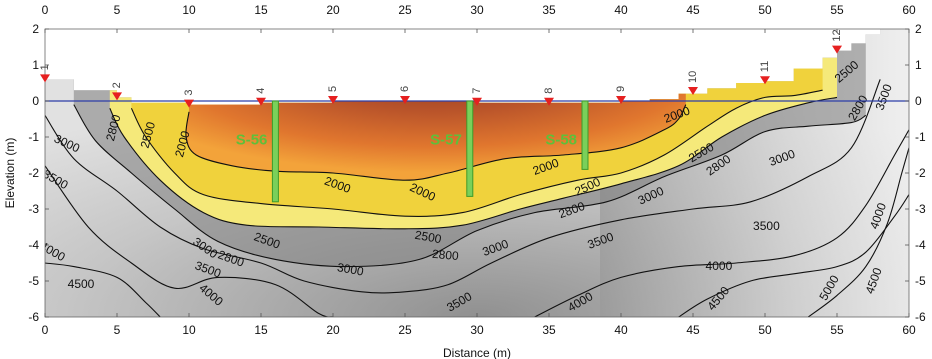 This screenshot has width=932, height=359. Describe the element at coordinates (693, 10) in the screenshot. I see `x-tick-label-top: 45` at that location.